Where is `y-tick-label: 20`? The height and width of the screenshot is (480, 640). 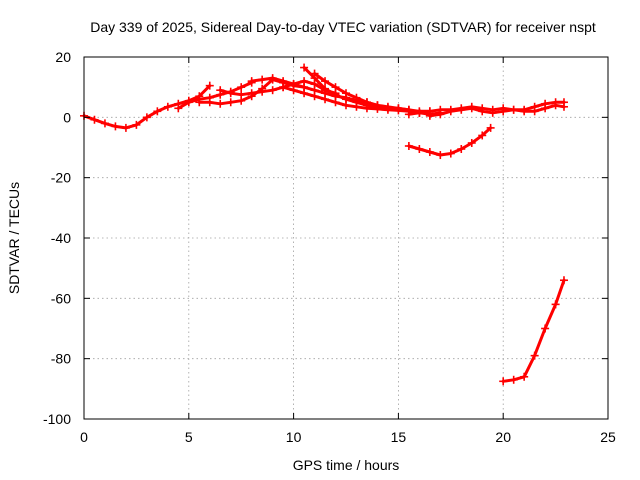 y-tick-label: 20 is located at coordinates (63, 57).